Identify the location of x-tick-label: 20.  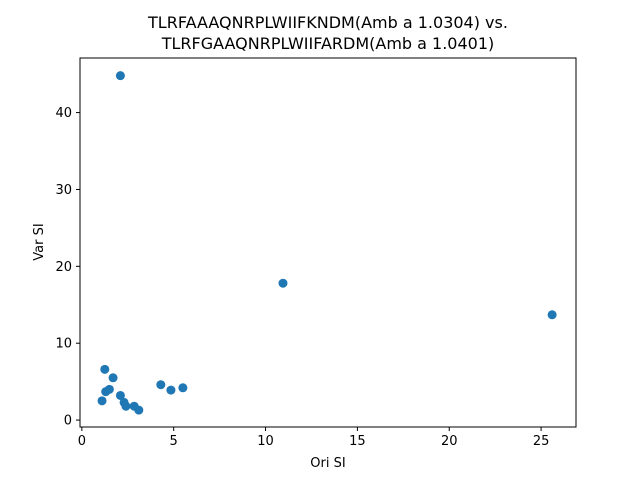
(449, 441).